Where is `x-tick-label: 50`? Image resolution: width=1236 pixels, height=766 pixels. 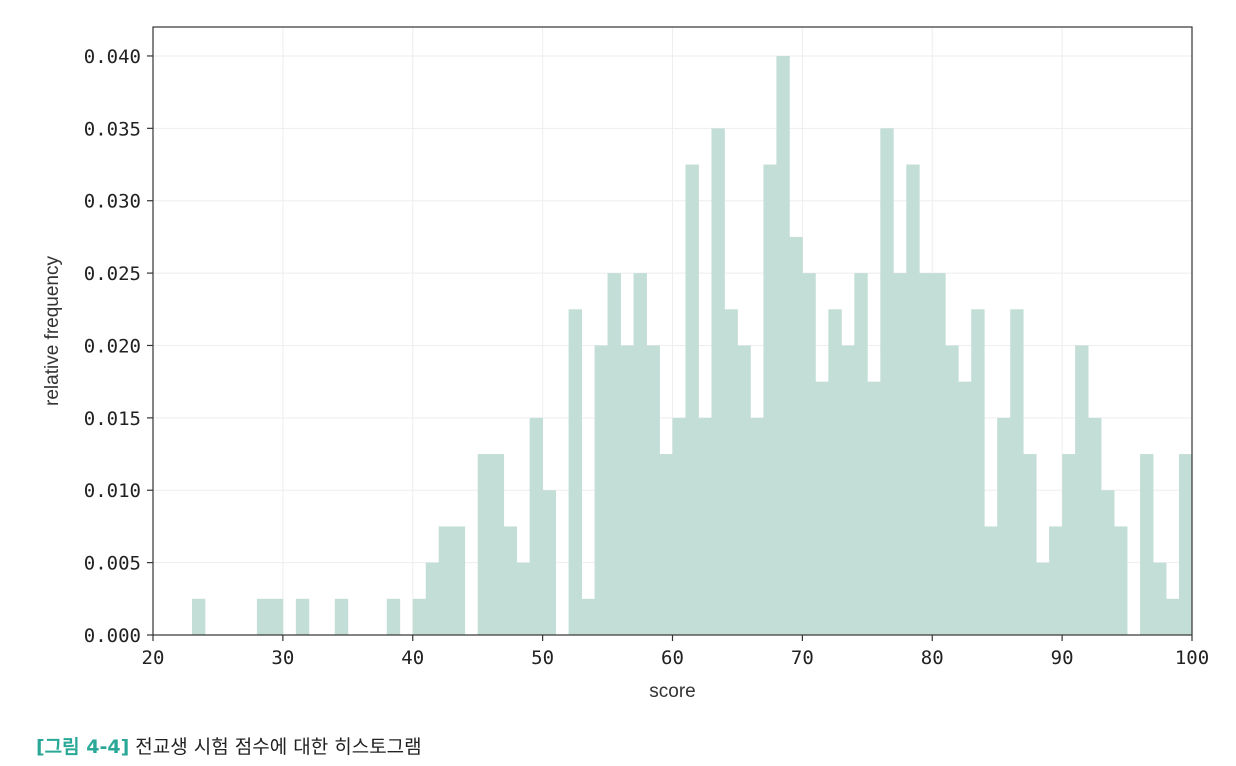 x-tick-label: 50 is located at coordinates (542, 658).